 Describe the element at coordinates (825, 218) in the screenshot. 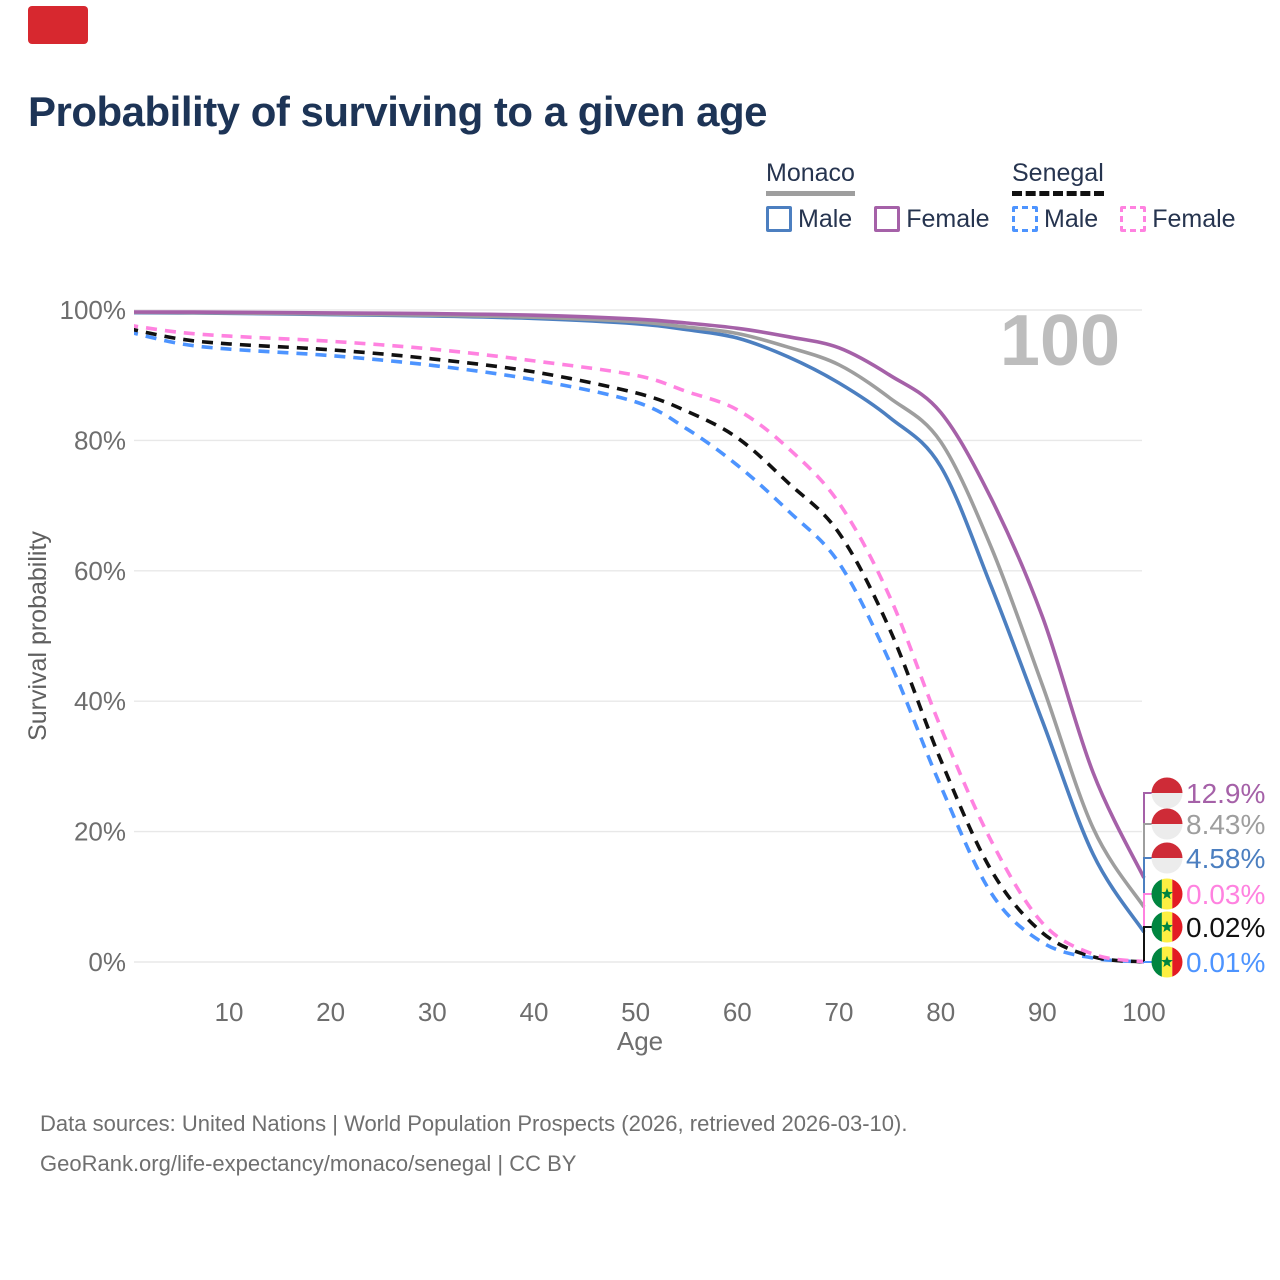

I see `legend-label-monaco-male: Male` at that location.